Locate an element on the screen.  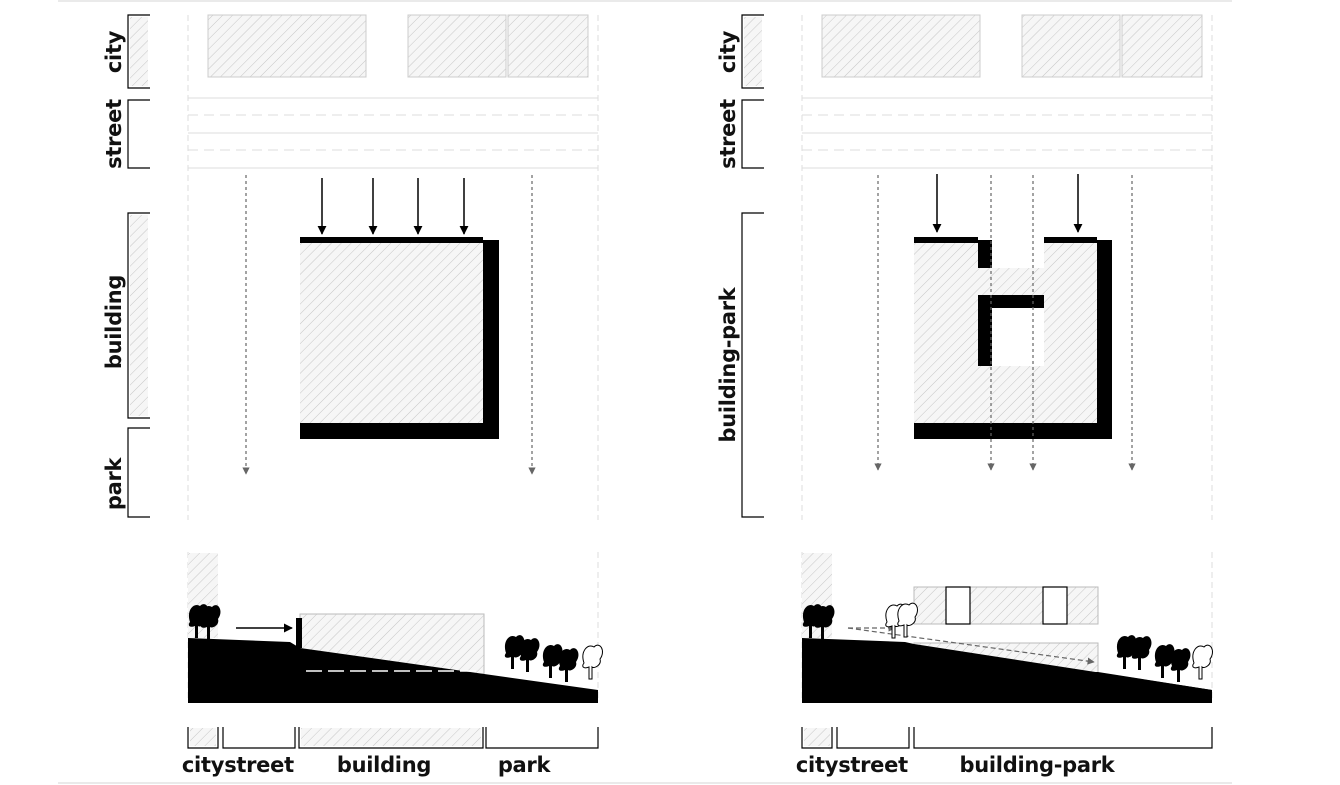
bracket-building-fill is located at coordinates (139, 315).